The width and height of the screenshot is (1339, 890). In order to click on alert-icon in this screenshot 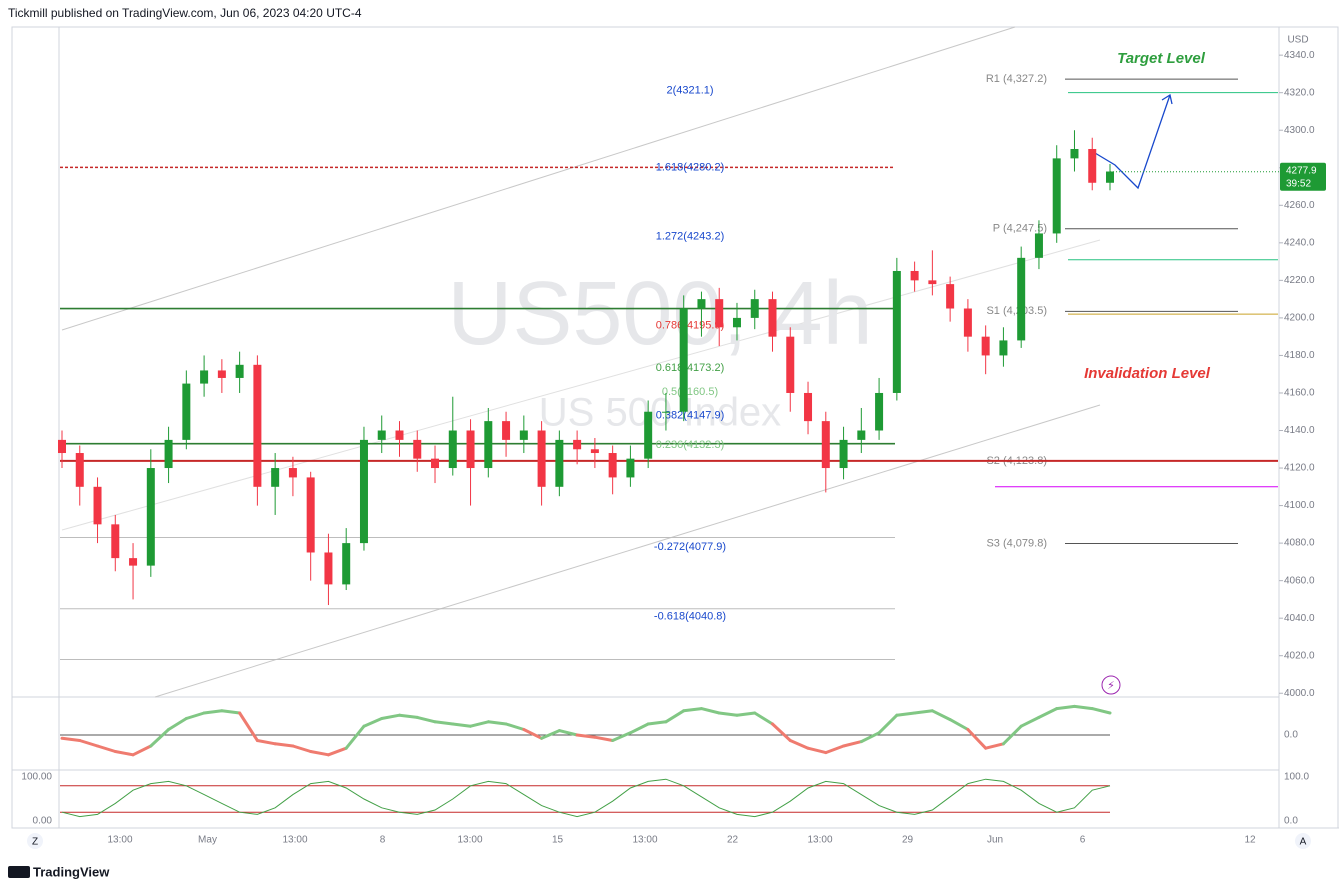, I will do `click(1111, 685)`.